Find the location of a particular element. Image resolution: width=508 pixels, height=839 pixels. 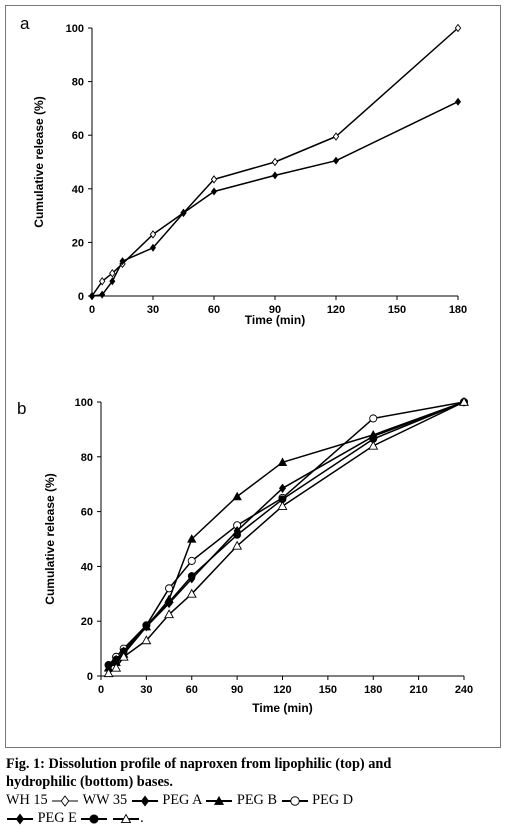

x-tick-label: 210 is located at coordinates (418, 690).